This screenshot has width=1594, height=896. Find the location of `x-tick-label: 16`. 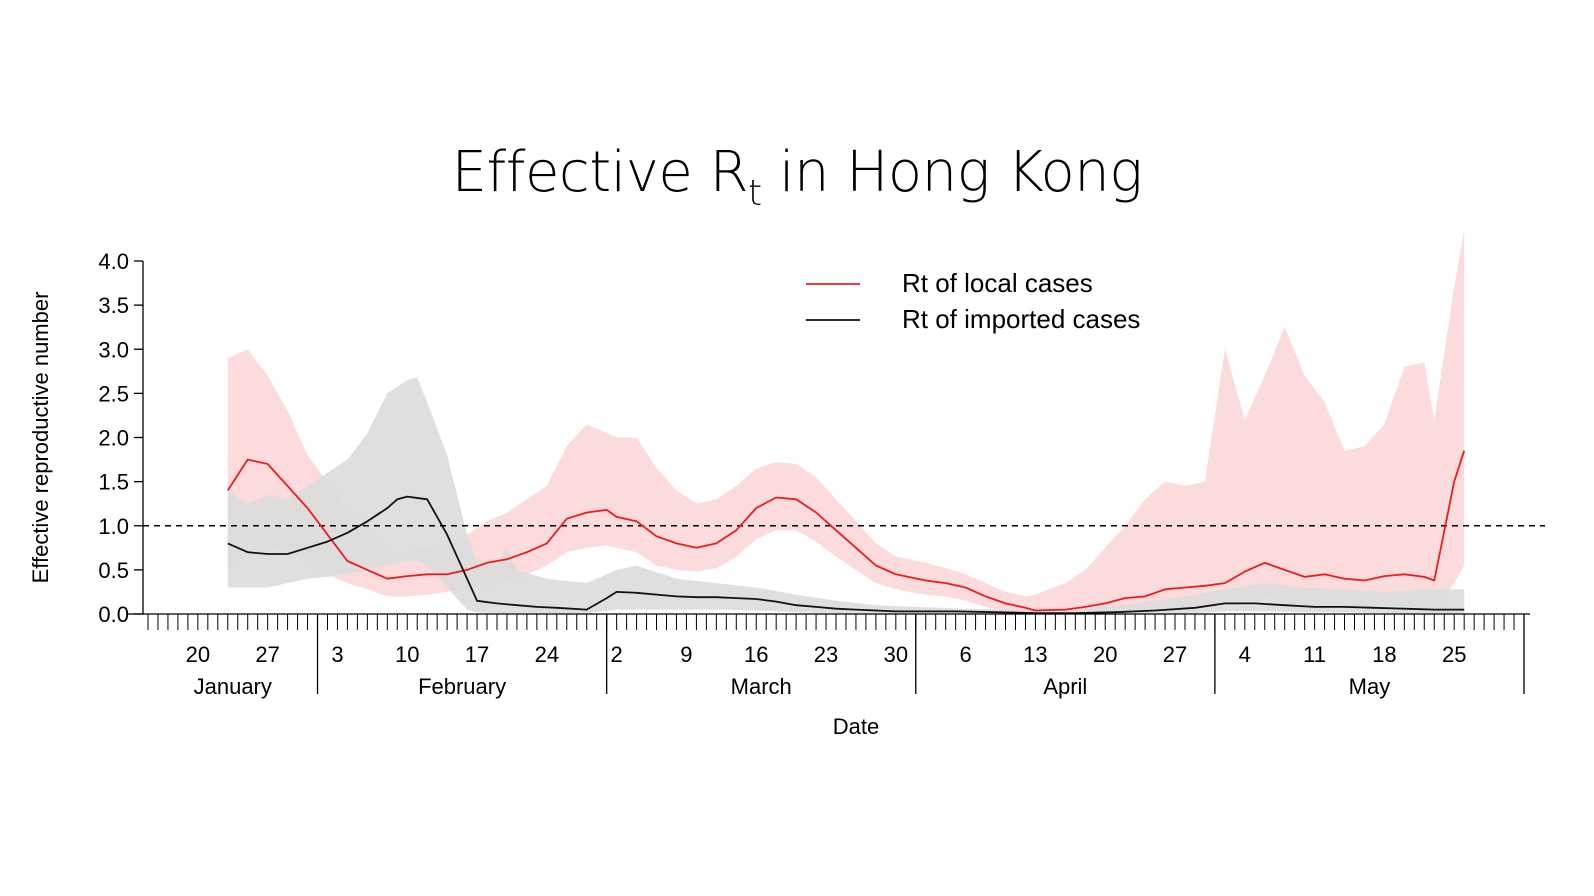

x-tick-label: 16 is located at coordinates (756, 654).